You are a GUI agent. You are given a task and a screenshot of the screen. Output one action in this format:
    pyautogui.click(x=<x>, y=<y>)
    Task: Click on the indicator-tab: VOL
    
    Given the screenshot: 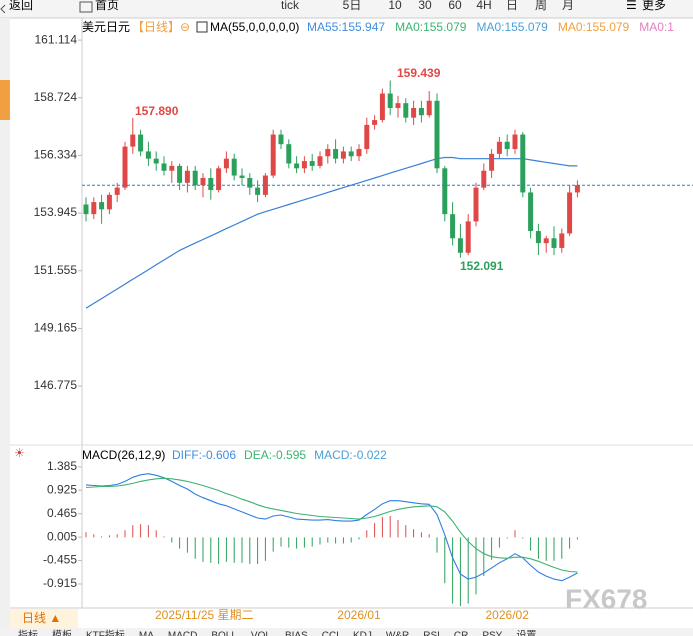 What is the action you would take?
    pyautogui.click(x=261, y=633)
    